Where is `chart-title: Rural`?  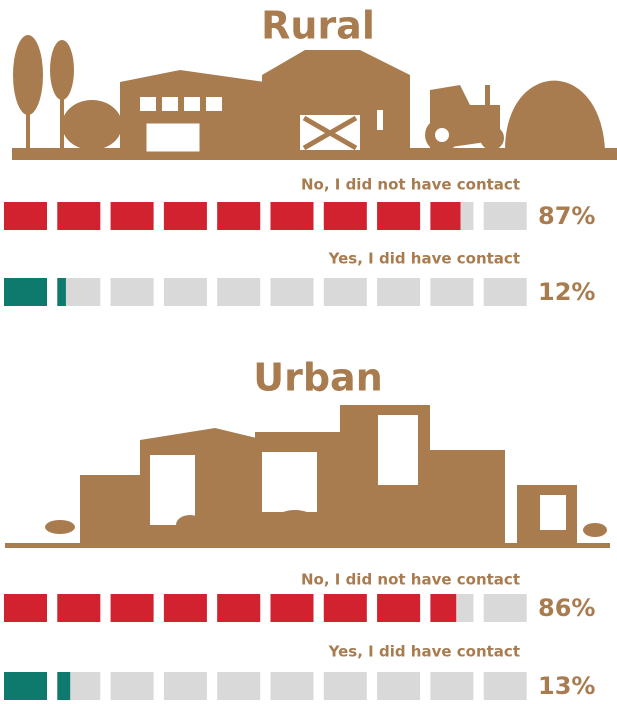 chart-title: Rural is located at coordinates (318, 26).